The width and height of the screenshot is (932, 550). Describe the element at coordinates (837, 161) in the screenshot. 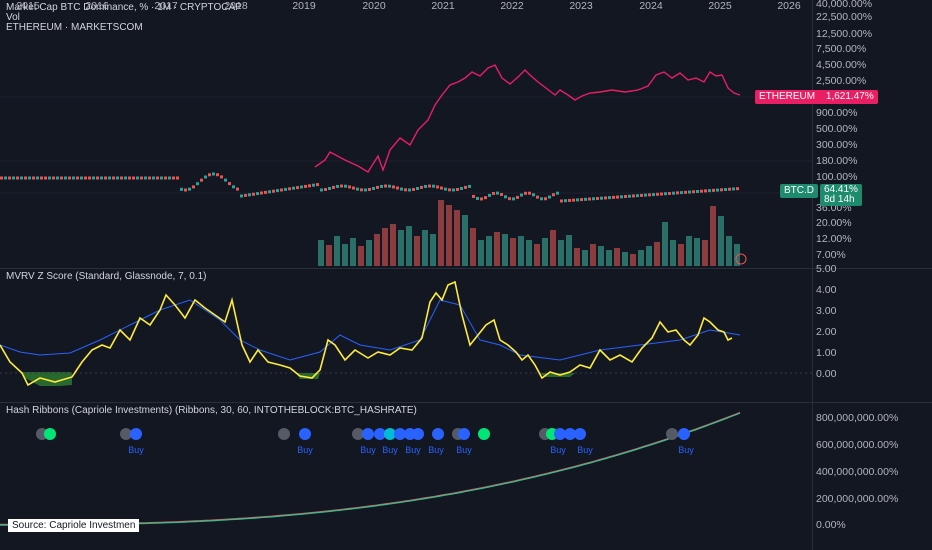

I see `main-axis-tick: 180.00%` at that location.